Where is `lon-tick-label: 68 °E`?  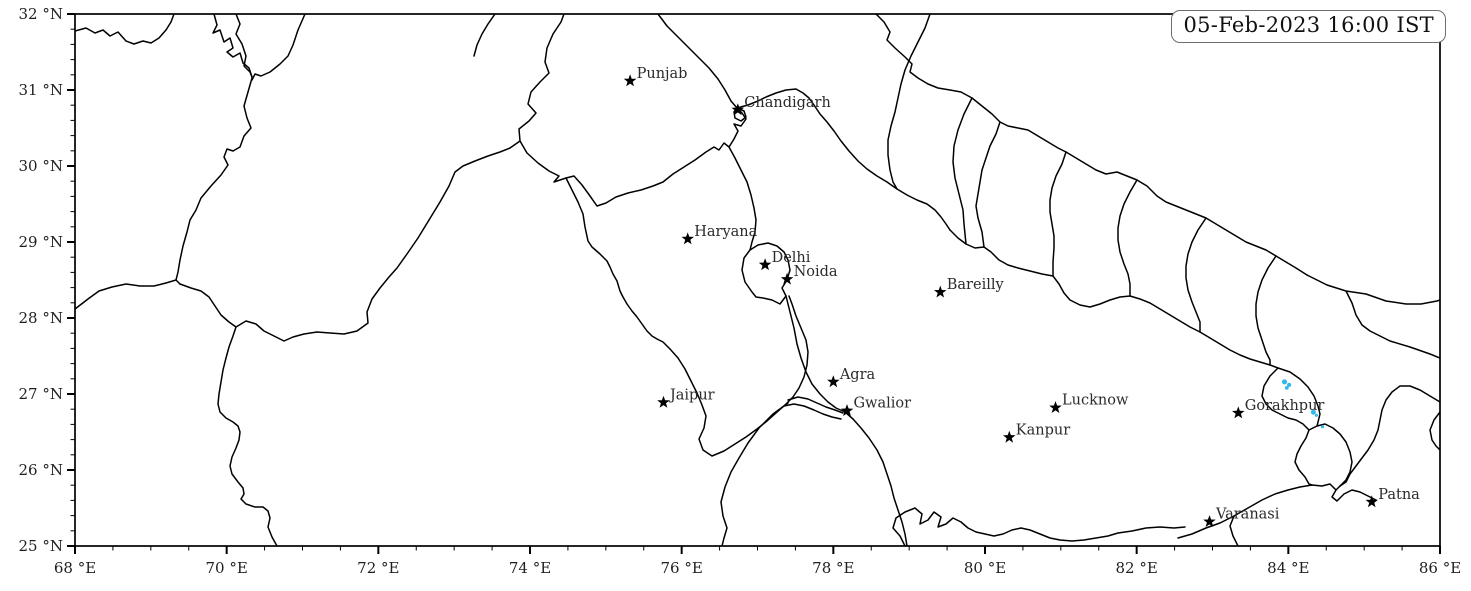
lon-tick-label: 68 °E is located at coordinates (75, 568).